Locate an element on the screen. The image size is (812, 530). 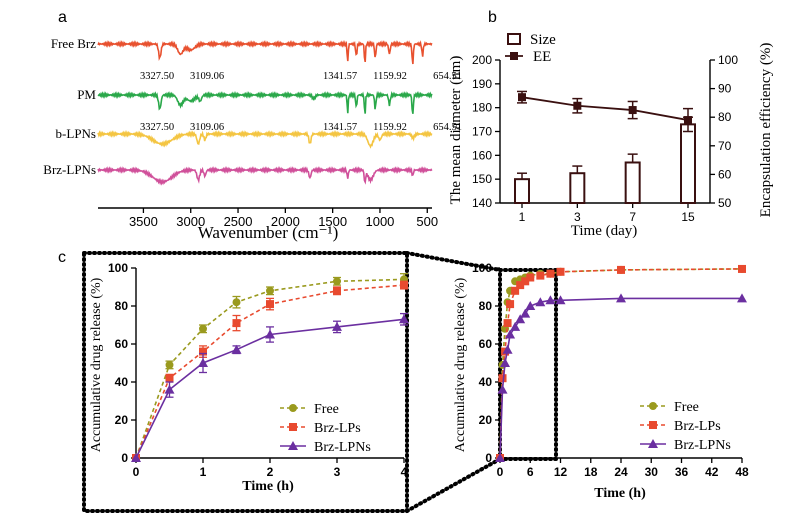
ftir-series-label: PM is located at coordinates (86, 94).